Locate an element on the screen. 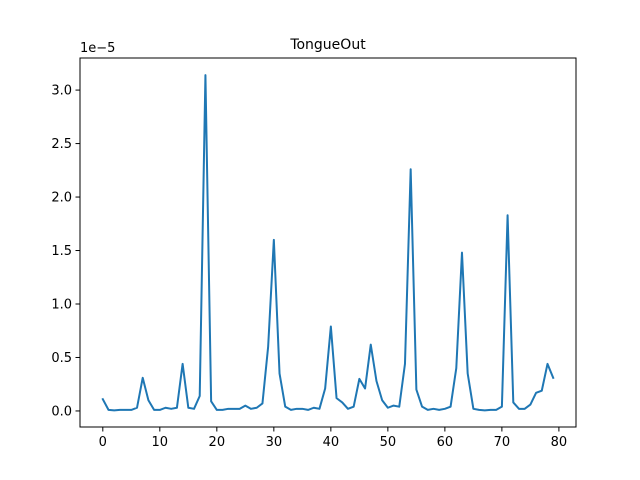 This screenshot has width=640, height=480. x-tick-label: 40 is located at coordinates (331, 442).